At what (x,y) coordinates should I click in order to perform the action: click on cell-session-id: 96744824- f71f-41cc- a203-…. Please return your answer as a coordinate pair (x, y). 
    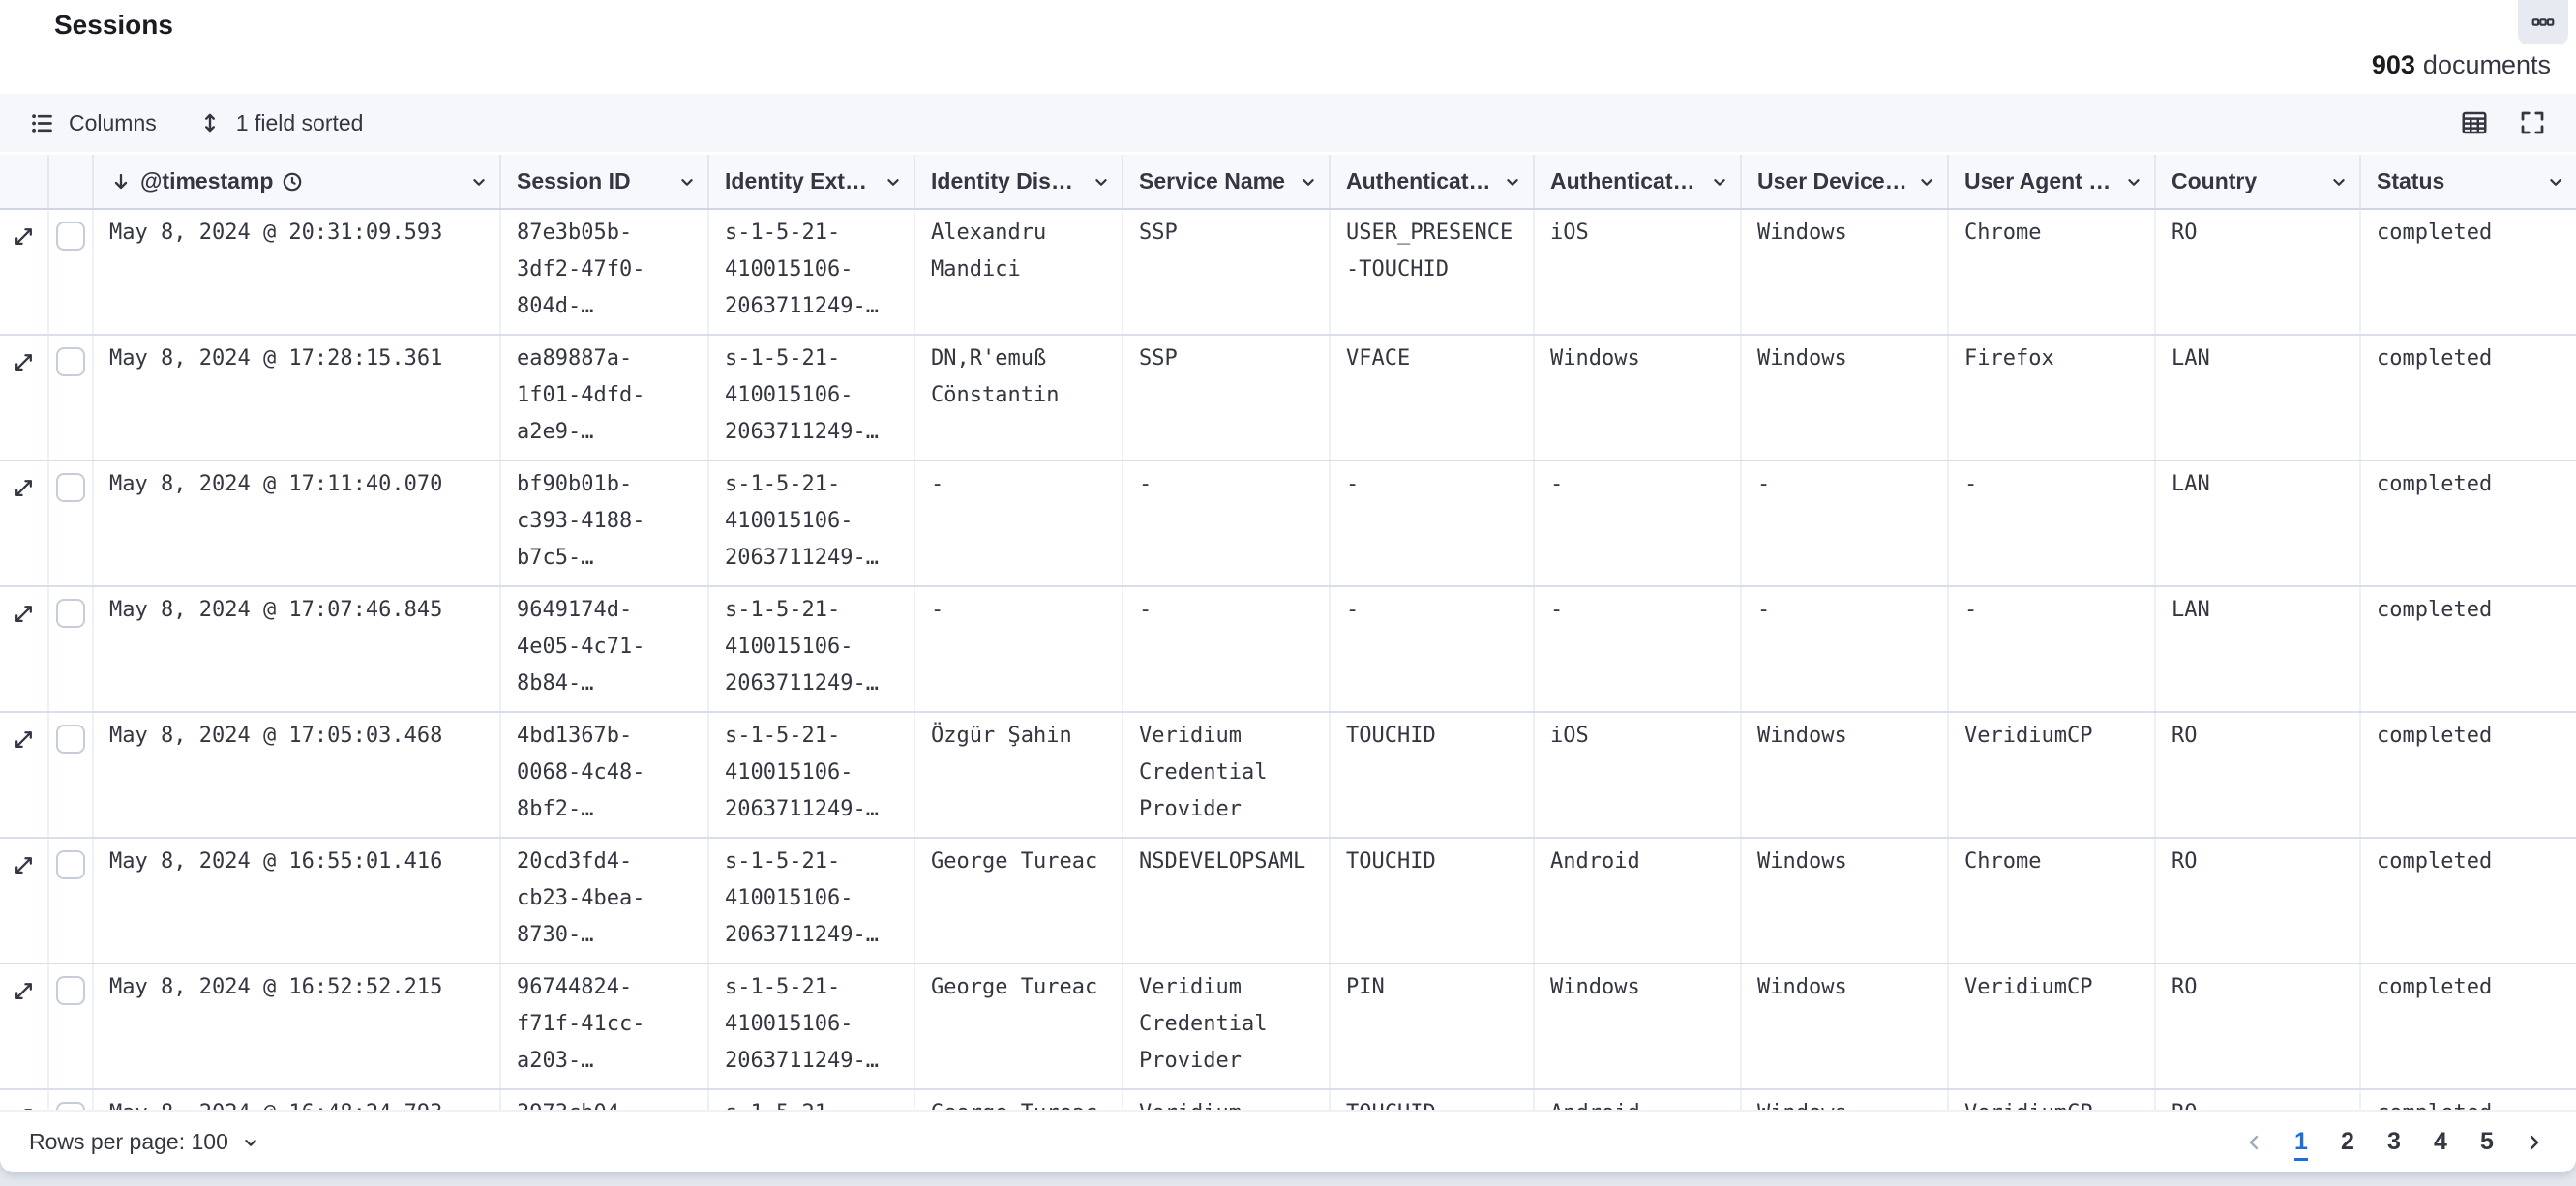
    Looking at the image, I should click on (605, 1026).